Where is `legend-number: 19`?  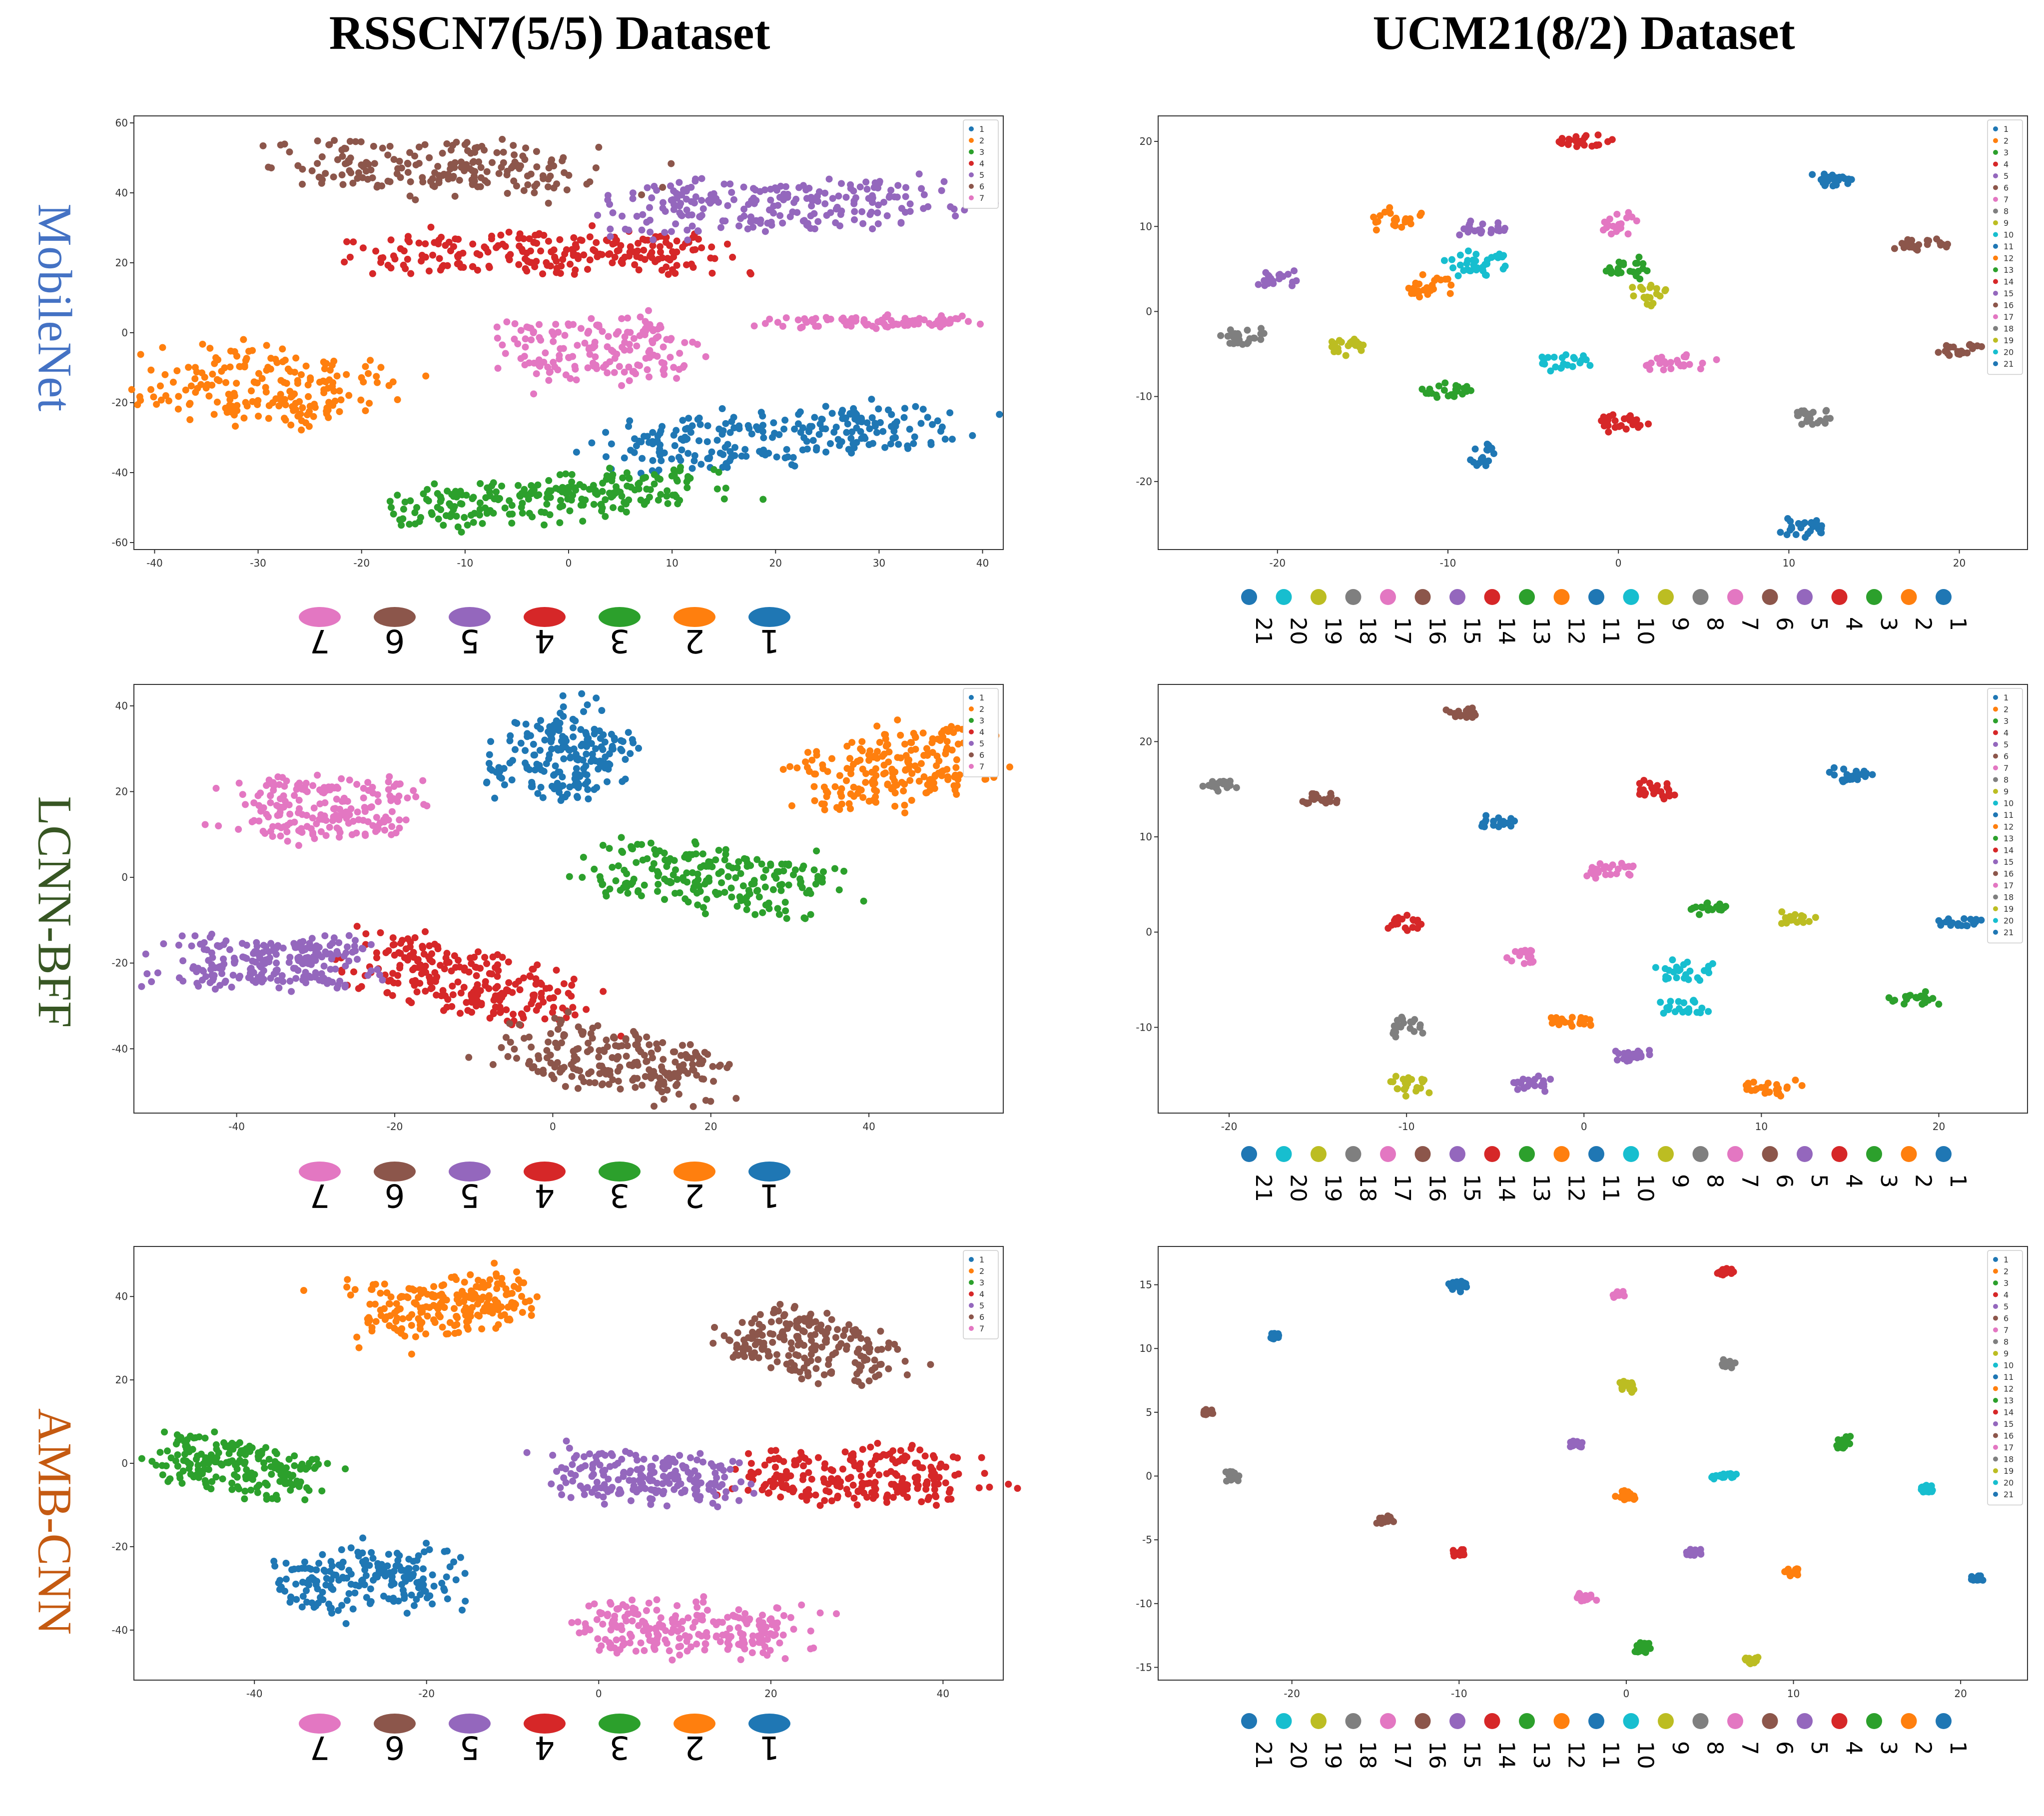
legend-number: 19 is located at coordinates (1333, 1188).